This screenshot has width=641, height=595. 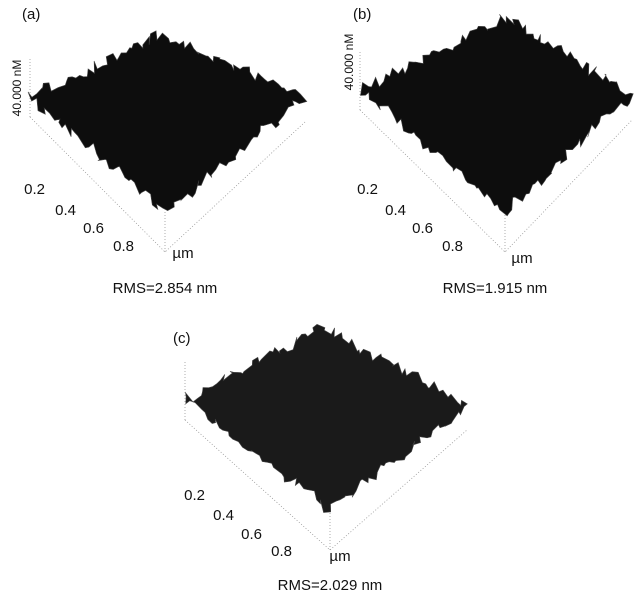 I want to click on caption: RMS=2.029 nm, so click(x=330, y=585).